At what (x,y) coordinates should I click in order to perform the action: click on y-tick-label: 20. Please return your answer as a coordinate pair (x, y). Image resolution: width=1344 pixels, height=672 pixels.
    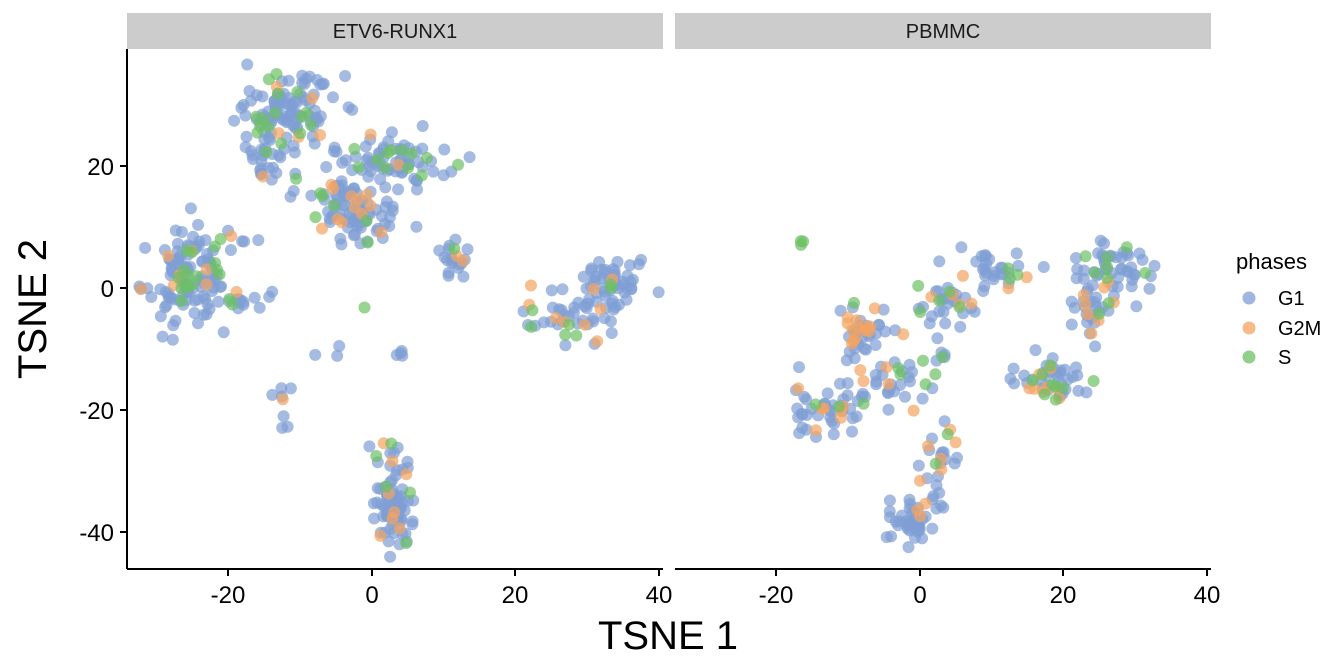
    Looking at the image, I should click on (100, 167).